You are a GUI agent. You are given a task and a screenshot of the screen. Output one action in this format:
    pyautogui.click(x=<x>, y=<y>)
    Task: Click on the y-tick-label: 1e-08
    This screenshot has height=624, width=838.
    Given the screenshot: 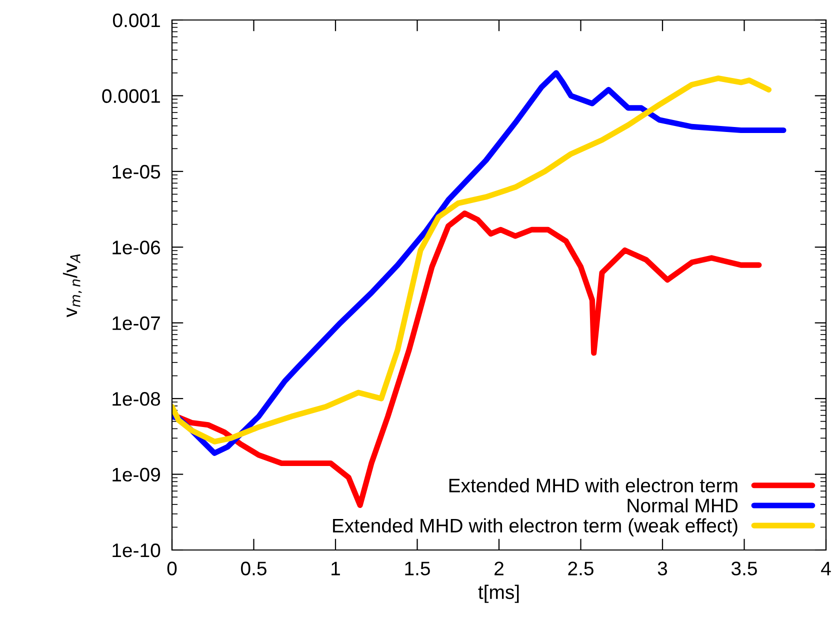 What is the action you would take?
    pyautogui.click(x=136, y=399)
    